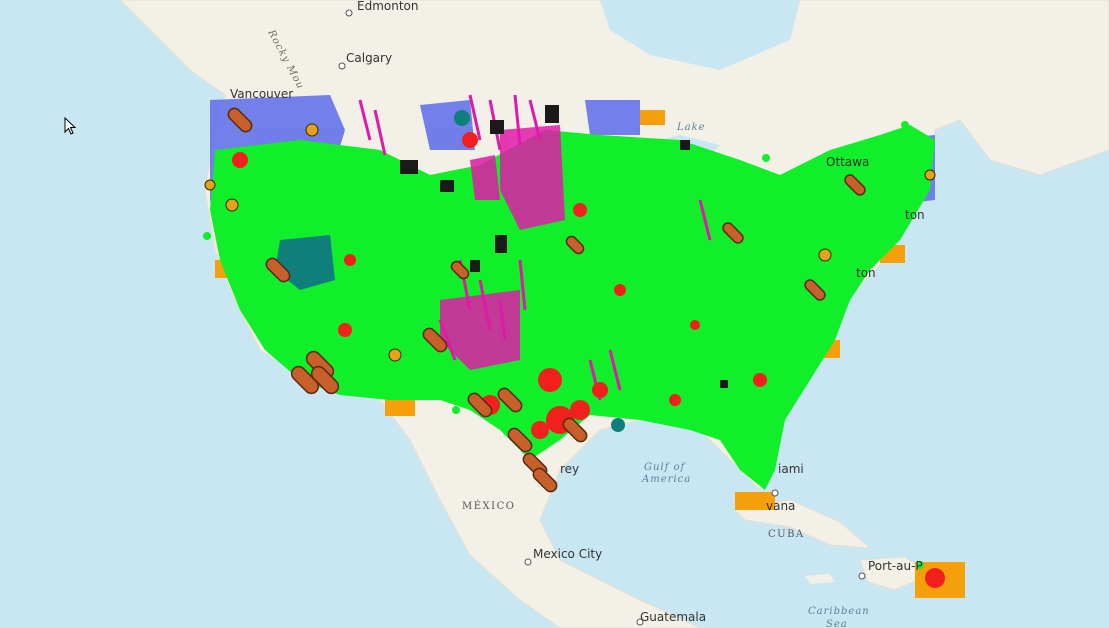 Image resolution: width=1109 pixels, height=628 pixels. I want to click on city-ottawa: Ottawa, so click(847, 162).